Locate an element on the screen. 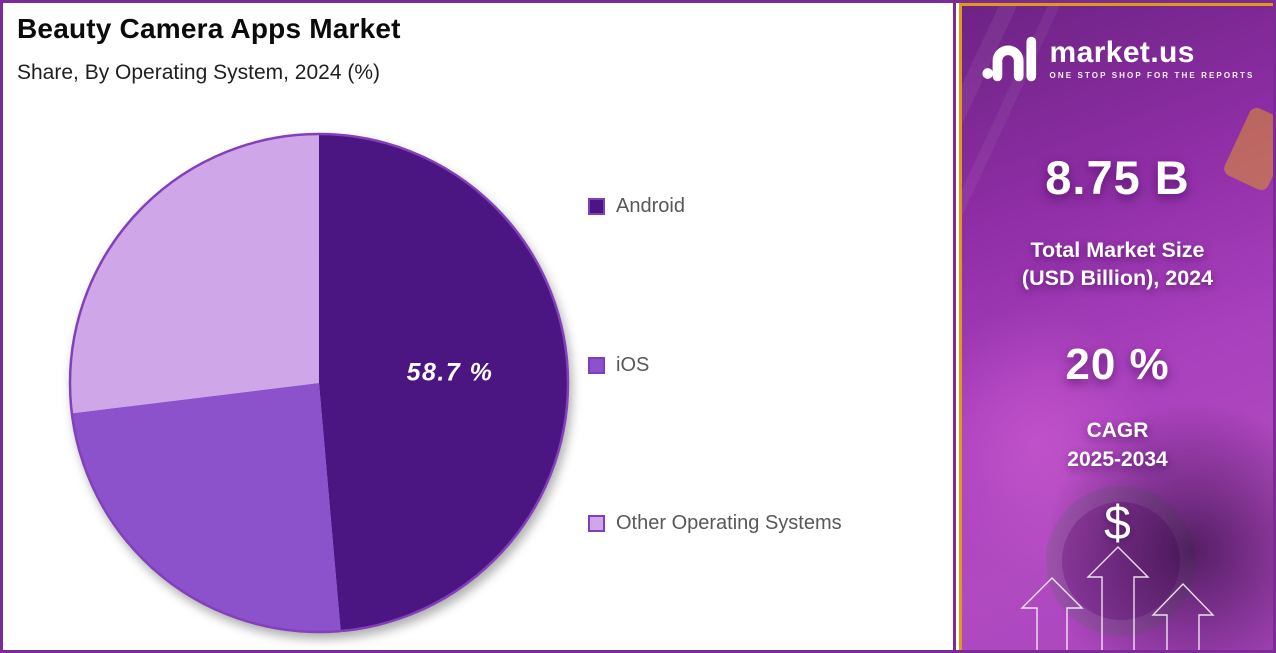 This screenshot has width=1276, height=653. brand-name: market.us is located at coordinates (1122, 52).